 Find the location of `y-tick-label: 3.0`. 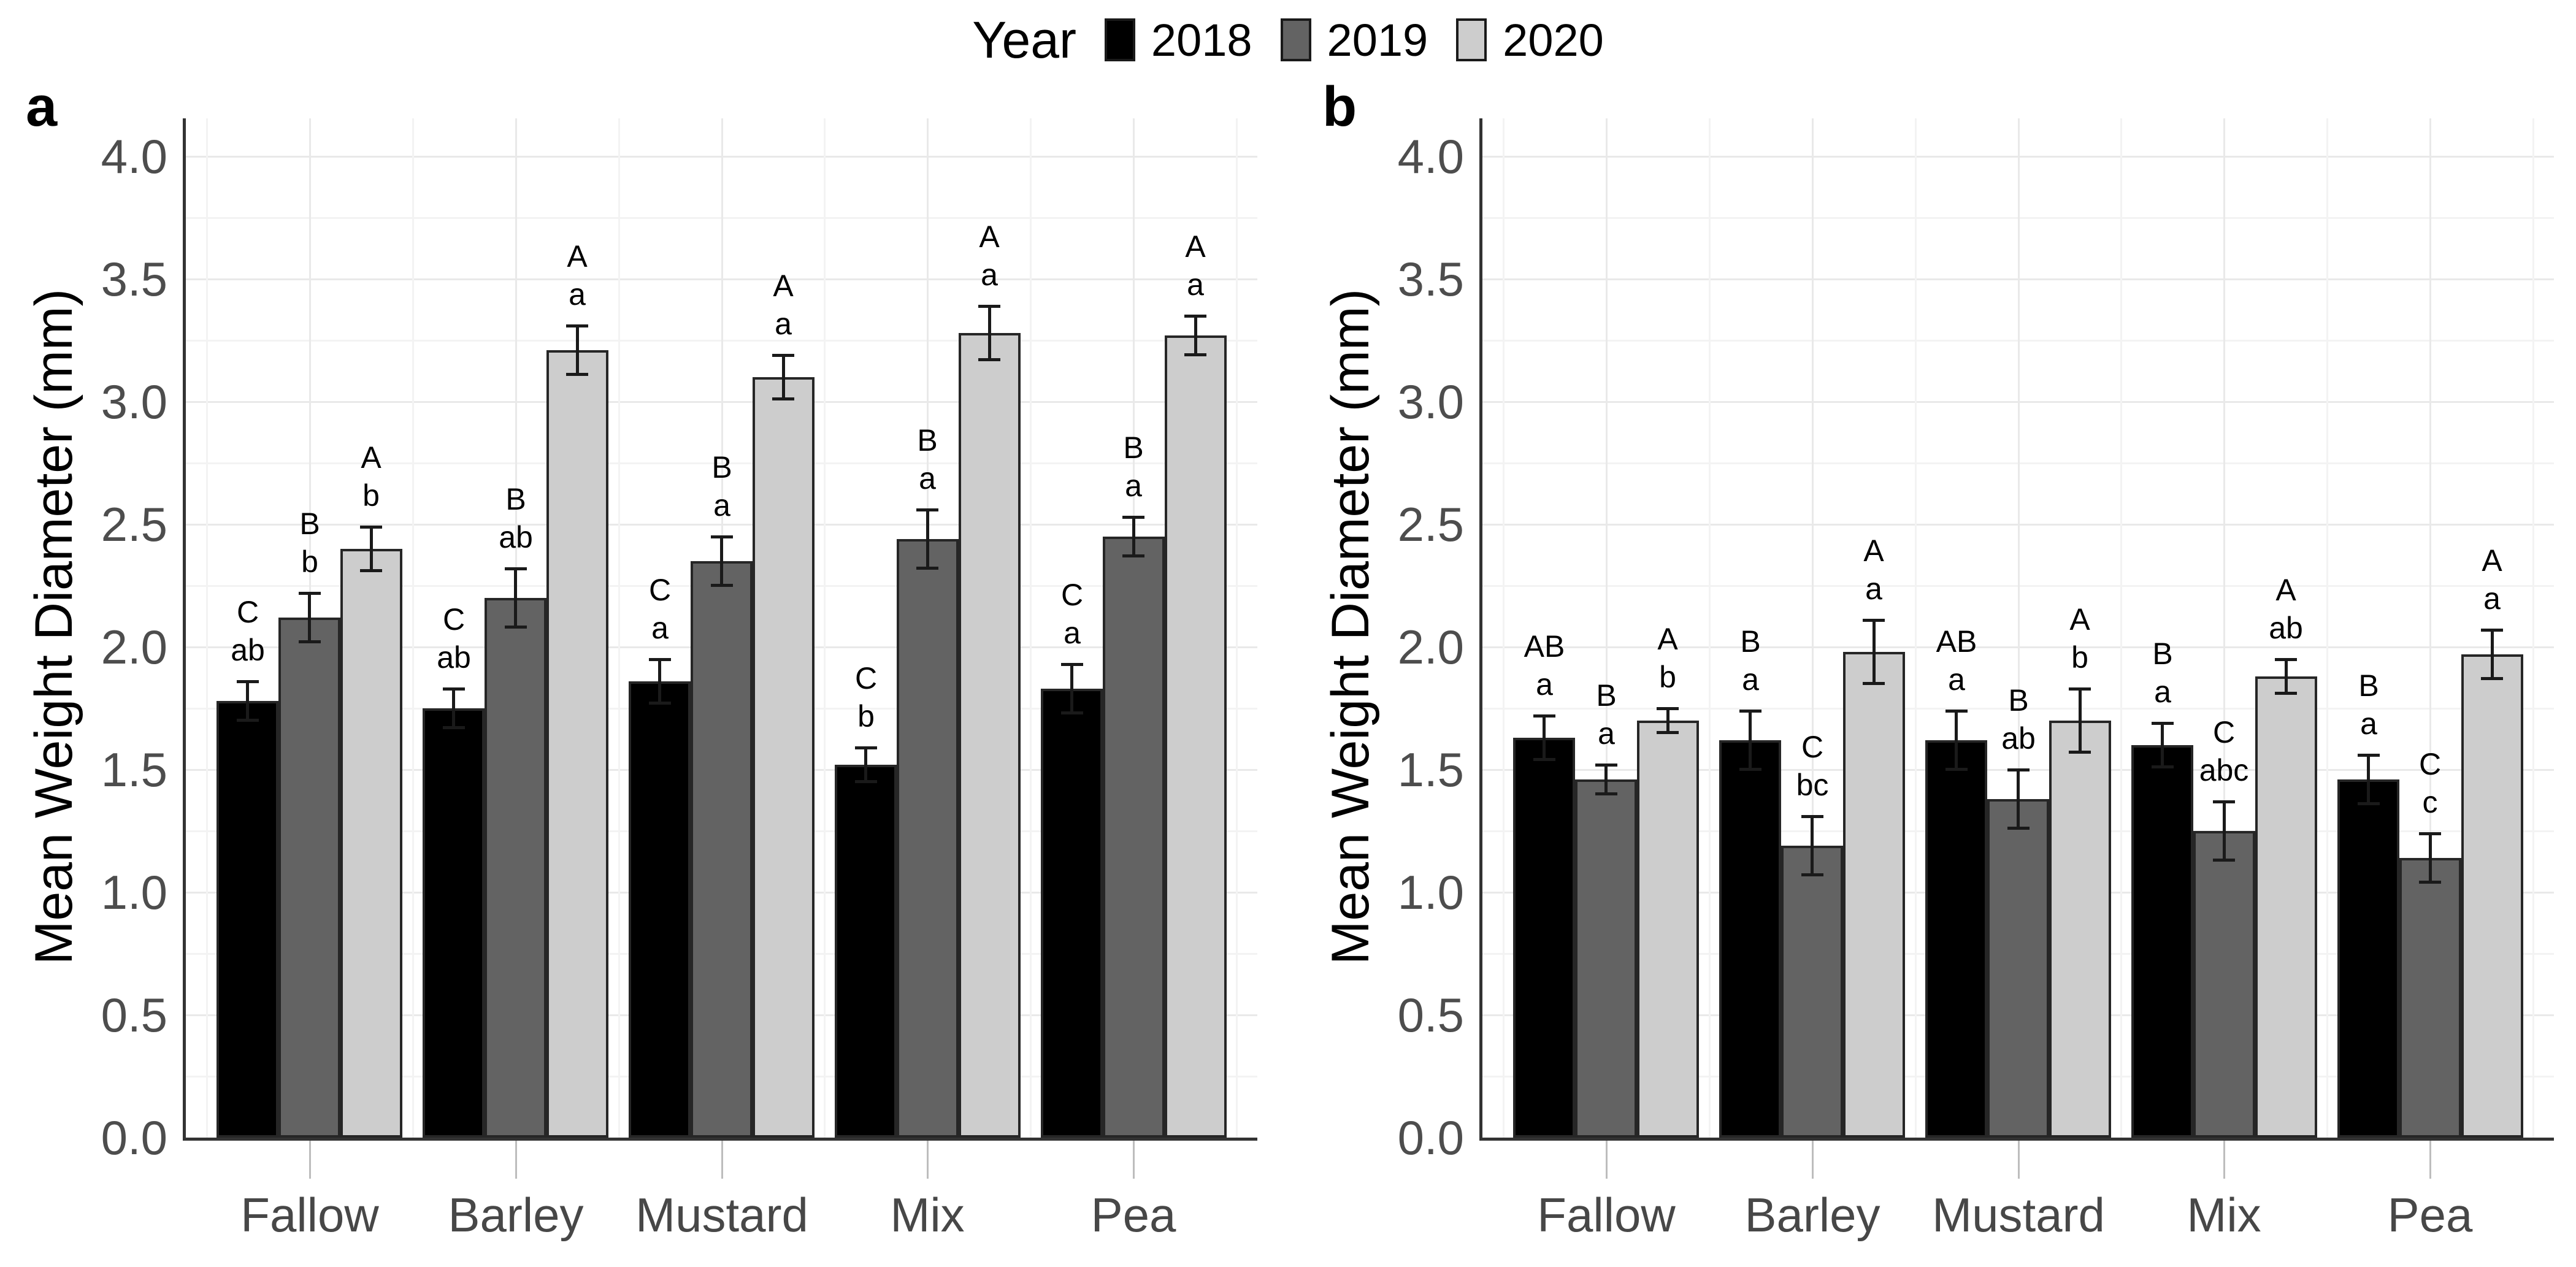

y-tick-label: 3.0 is located at coordinates (1430, 402).